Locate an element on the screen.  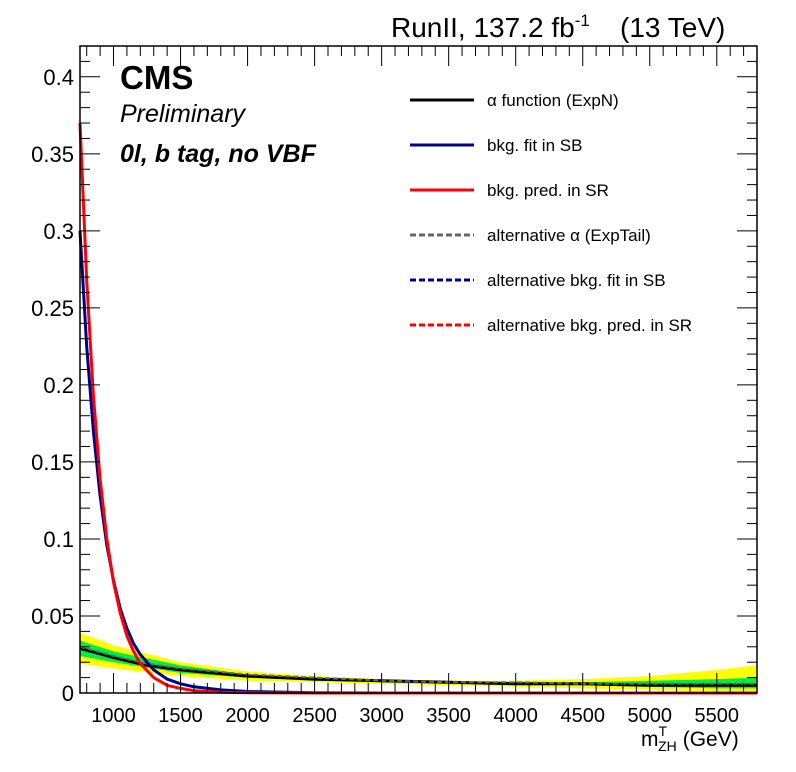
x-tick-label: 1500 is located at coordinates (180, 716).